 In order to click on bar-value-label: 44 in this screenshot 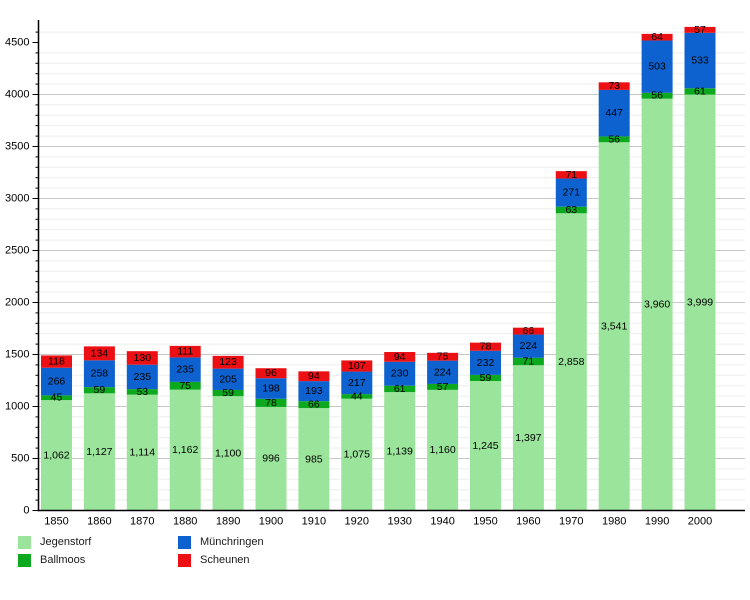, I will do `click(357, 396)`.